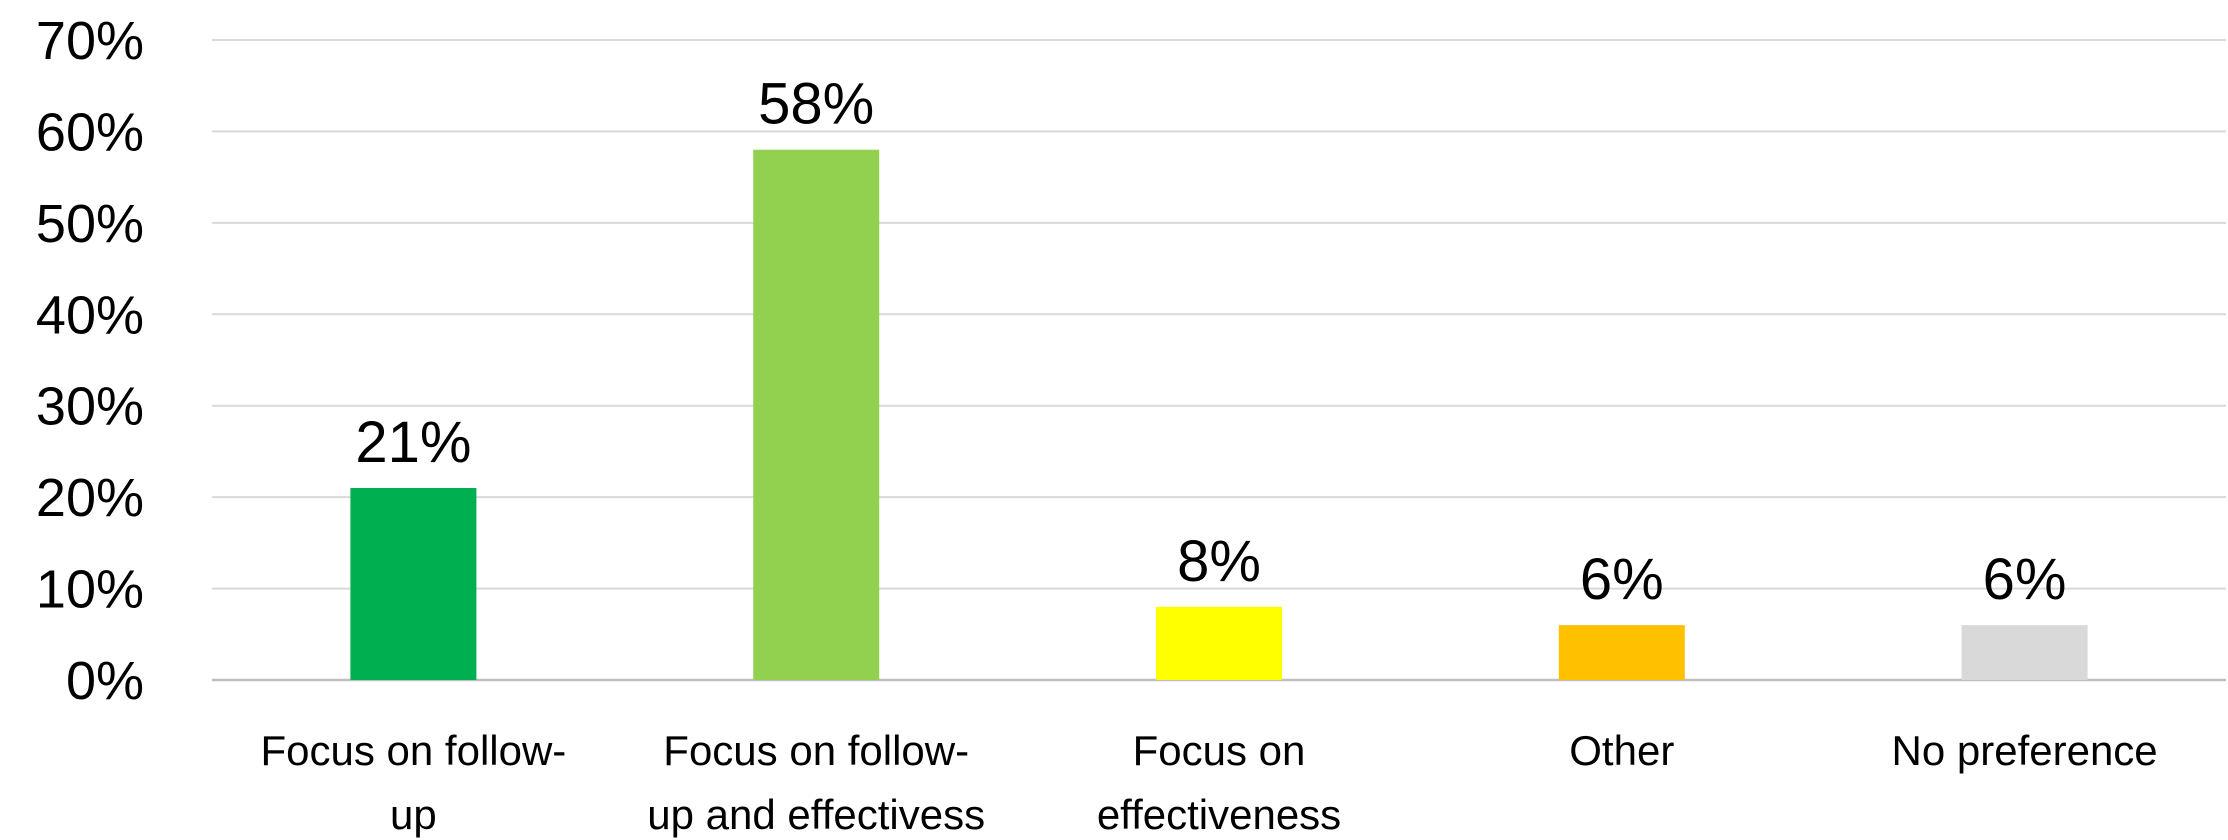 This screenshot has width=2228, height=840. I want to click on y-tick-label: 0%, so click(105, 681).